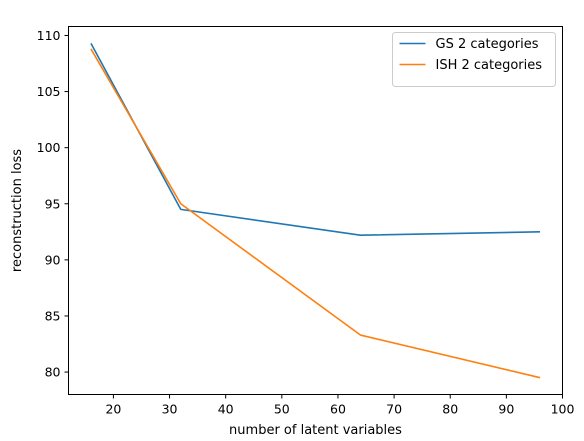  I want to click on x-tick-label: 30, so click(170, 409).